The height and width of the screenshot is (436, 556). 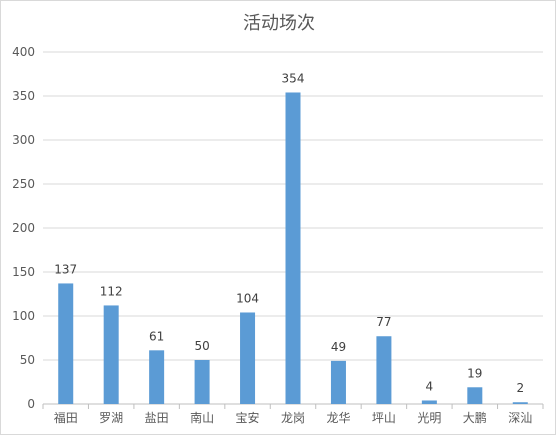 What do you see at coordinates (520, 418) in the screenshot?
I see `x-tick-label: 深汕` at bounding box center [520, 418].